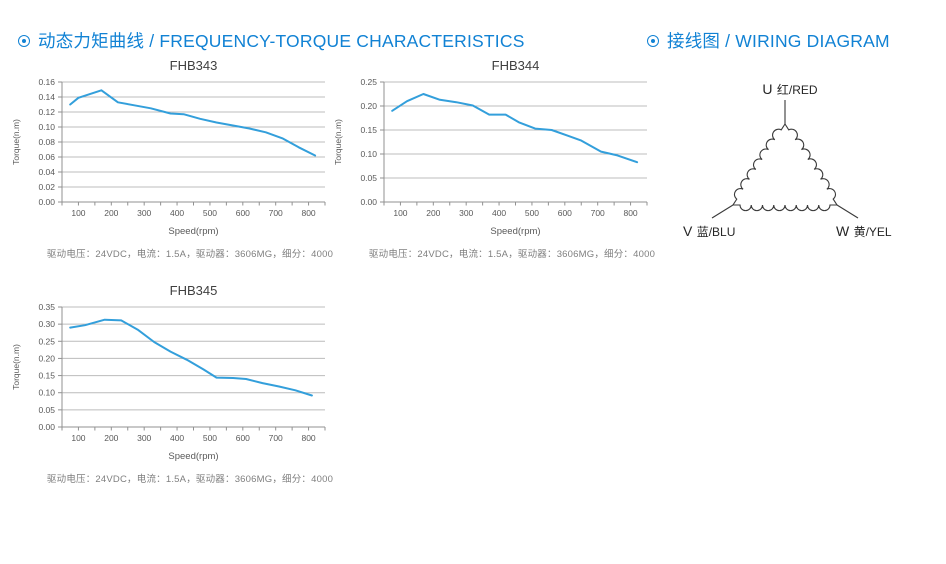  Describe the element at coordinates (46, 82) in the screenshot. I see `y-tick-label: 0.16` at that location.